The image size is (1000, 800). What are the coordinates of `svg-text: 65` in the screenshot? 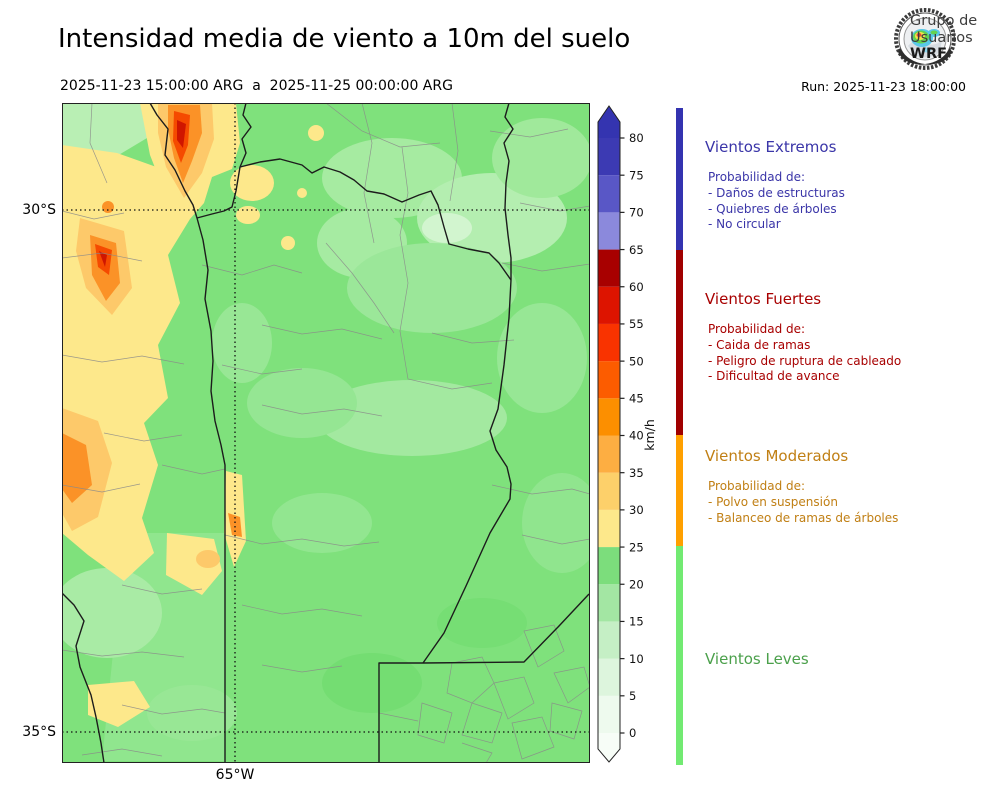 It's located at (636, 250).